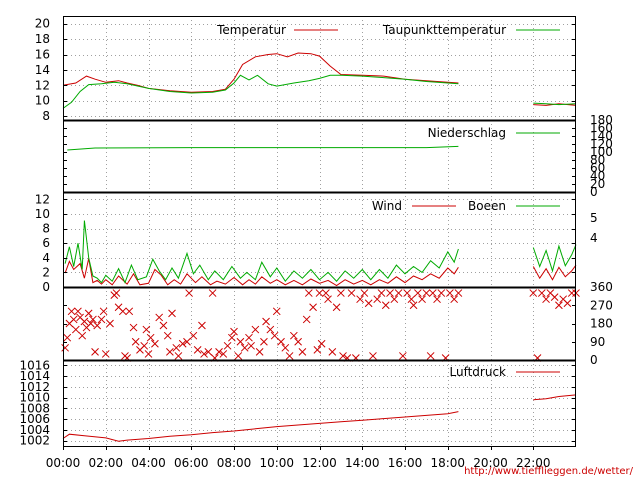 The image size is (640, 480). What do you see at coordinates (601, 152) in the screenshot?
I see `ytick-rain-5: 100` at bounding box center [601, 152].